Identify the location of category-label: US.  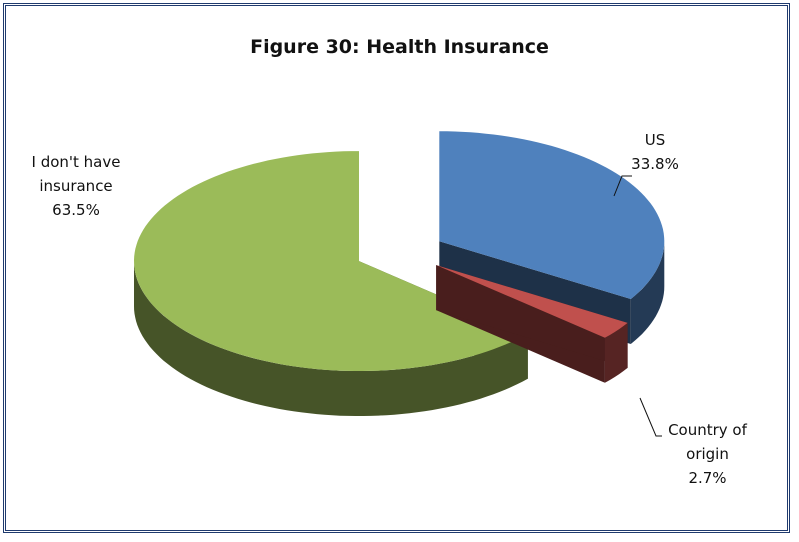
(655, 140).